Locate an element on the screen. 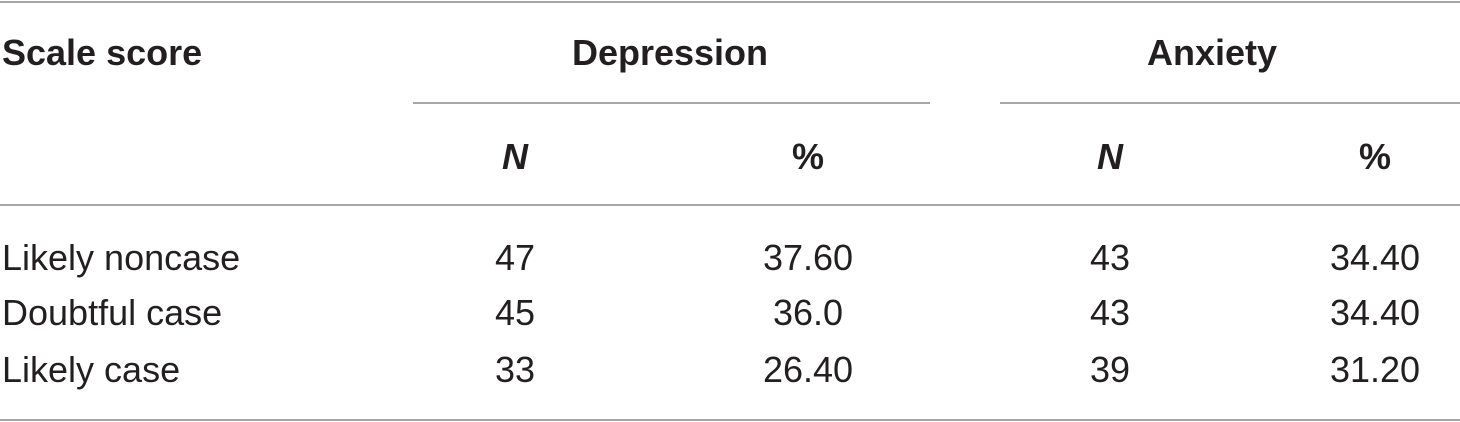 The image size is (1460, 422). cell: 47 is located at coordinates (515, 257).